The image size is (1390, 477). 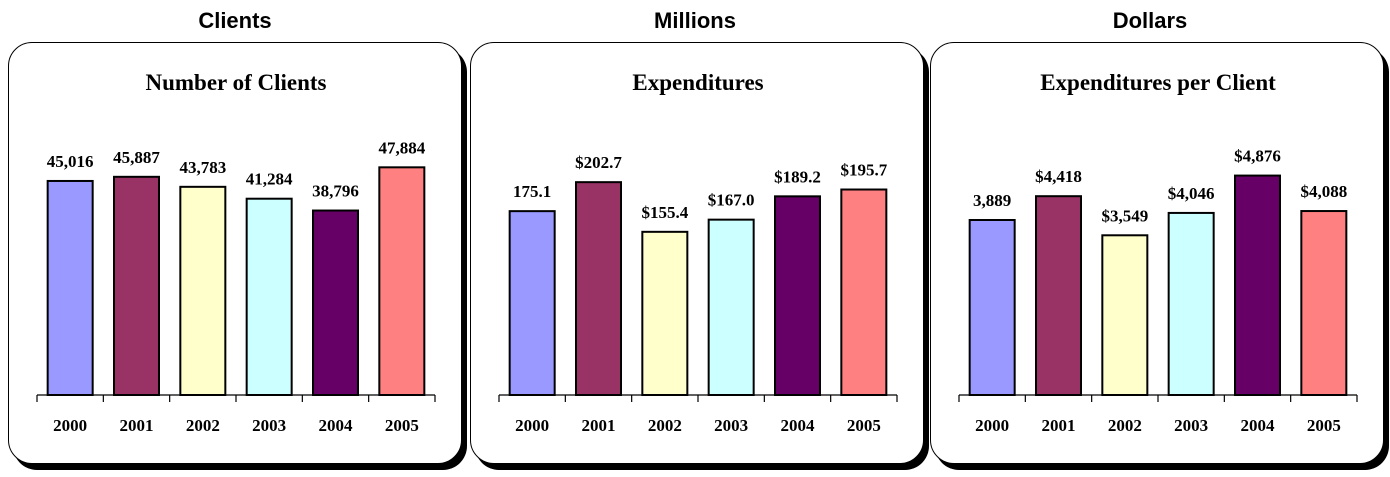 What do you see at coordinates (1257, 156) in the screenshot?
I see `data-label-2004: $4,876` at bounding box center [1257, 156].